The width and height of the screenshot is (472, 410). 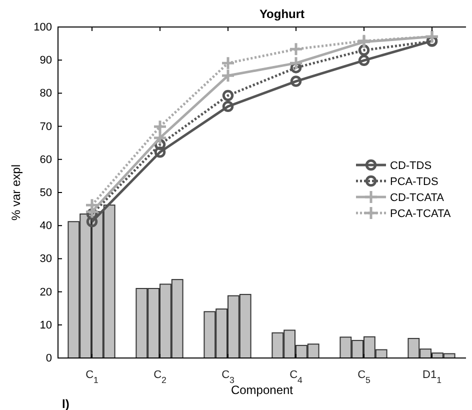 I want to click on y-tick-label: 10, so click(x=46, y=325).